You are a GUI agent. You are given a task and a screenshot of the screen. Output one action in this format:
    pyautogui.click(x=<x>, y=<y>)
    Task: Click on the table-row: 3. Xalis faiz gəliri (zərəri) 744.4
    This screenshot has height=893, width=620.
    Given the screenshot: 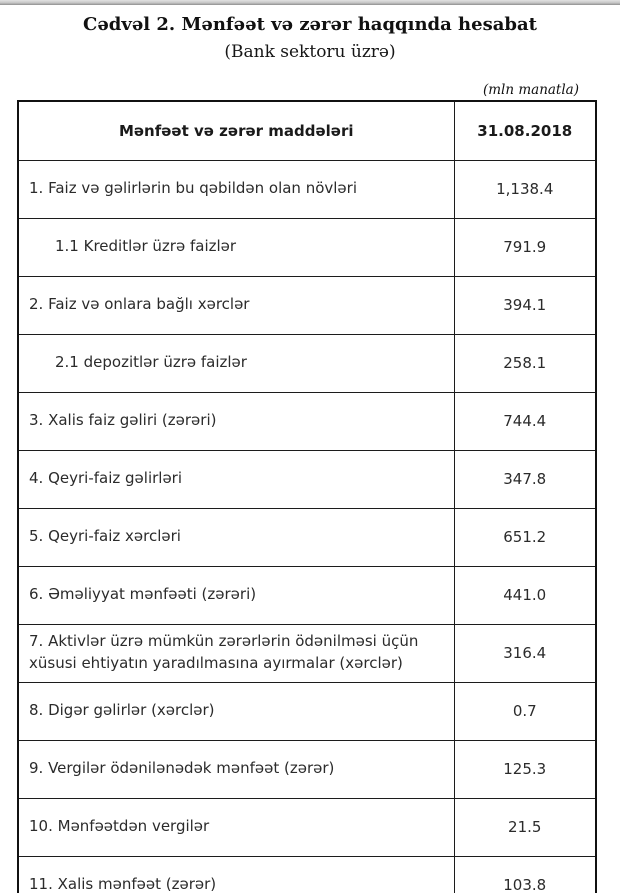 What is the action you would take?
    pyautogui.click(x=307, y=421)
    